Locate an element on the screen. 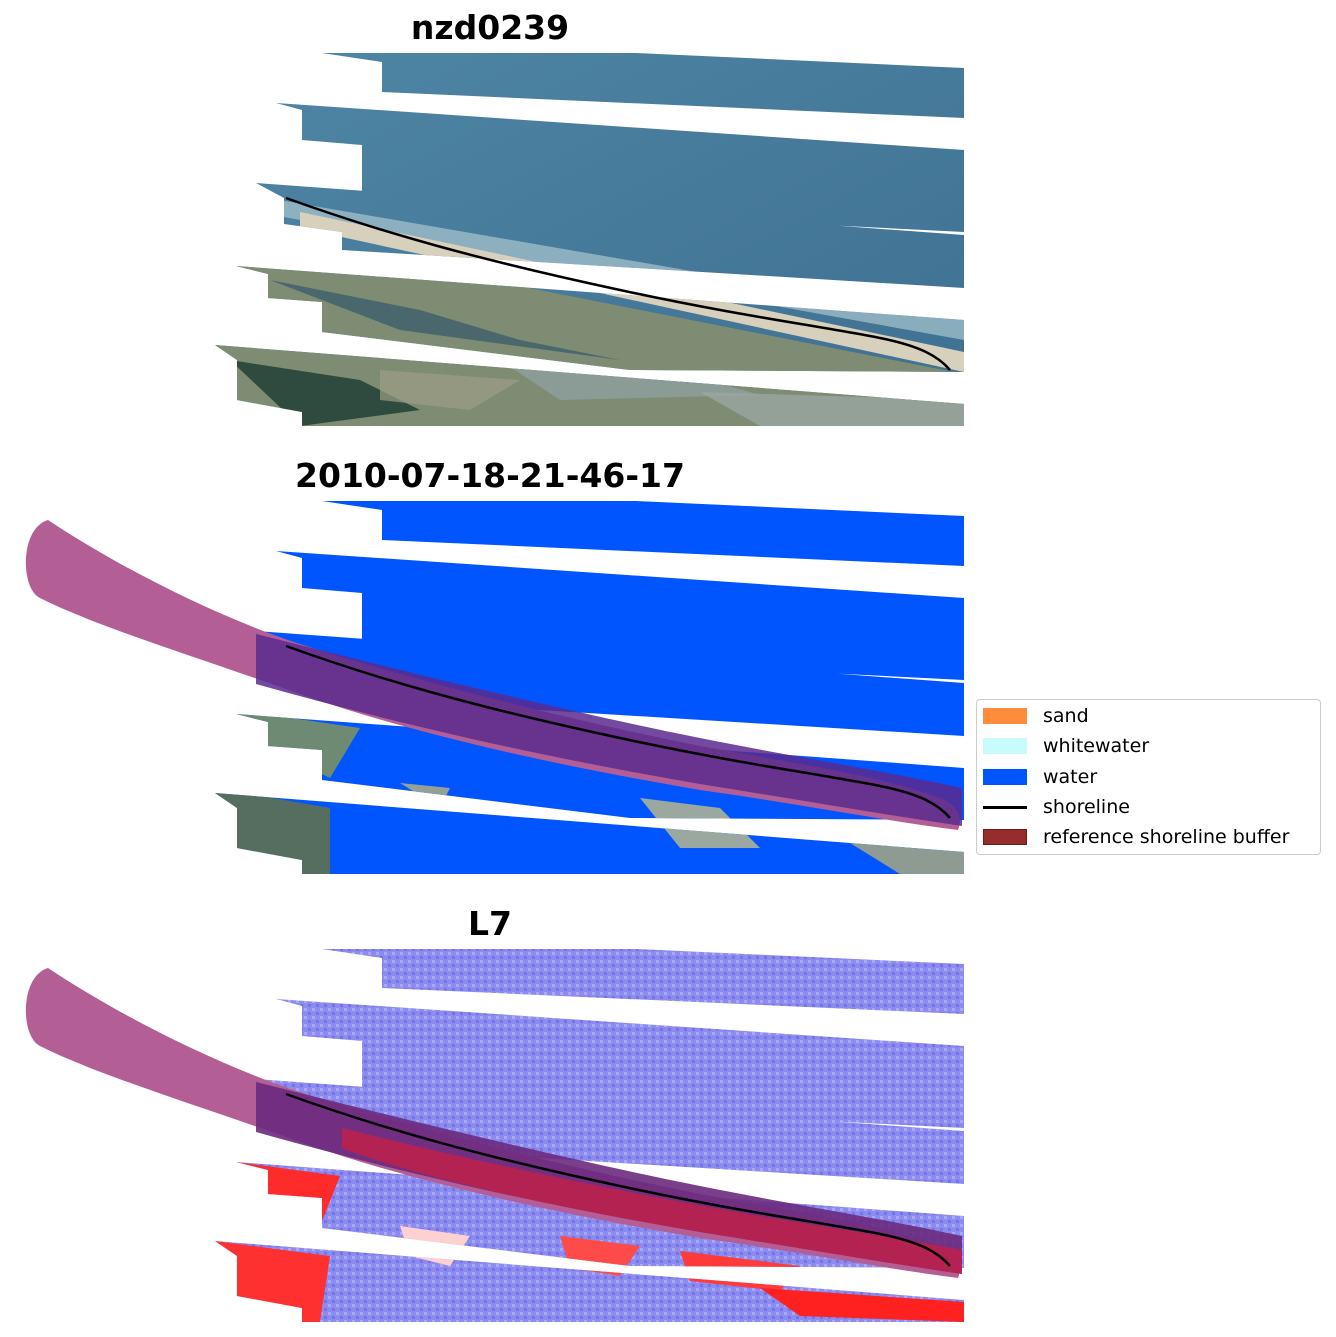  legend-item-water: water is located at coordinates (1147, 777).